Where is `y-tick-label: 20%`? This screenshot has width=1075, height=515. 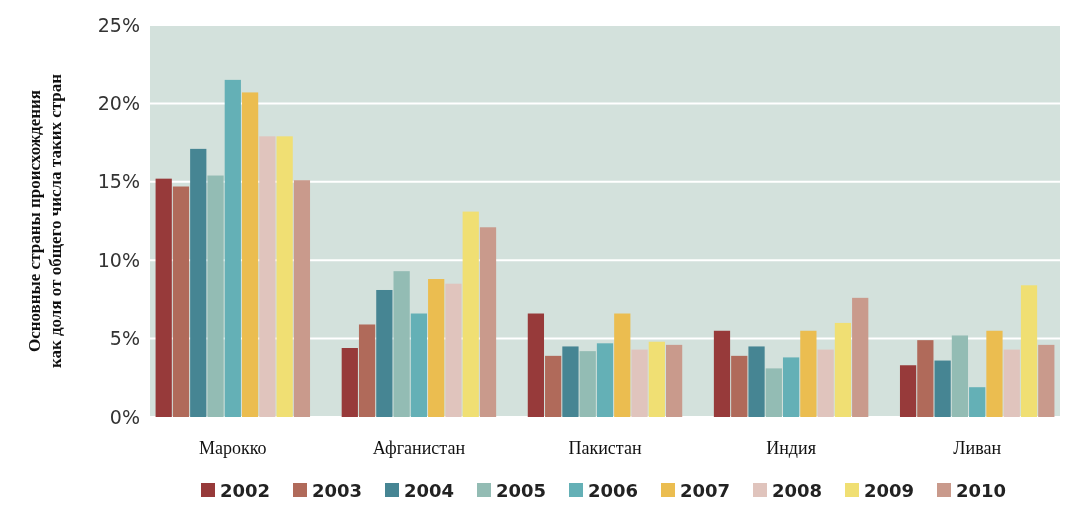
y-tick-label: 20% is located at coordinates (118, 103).